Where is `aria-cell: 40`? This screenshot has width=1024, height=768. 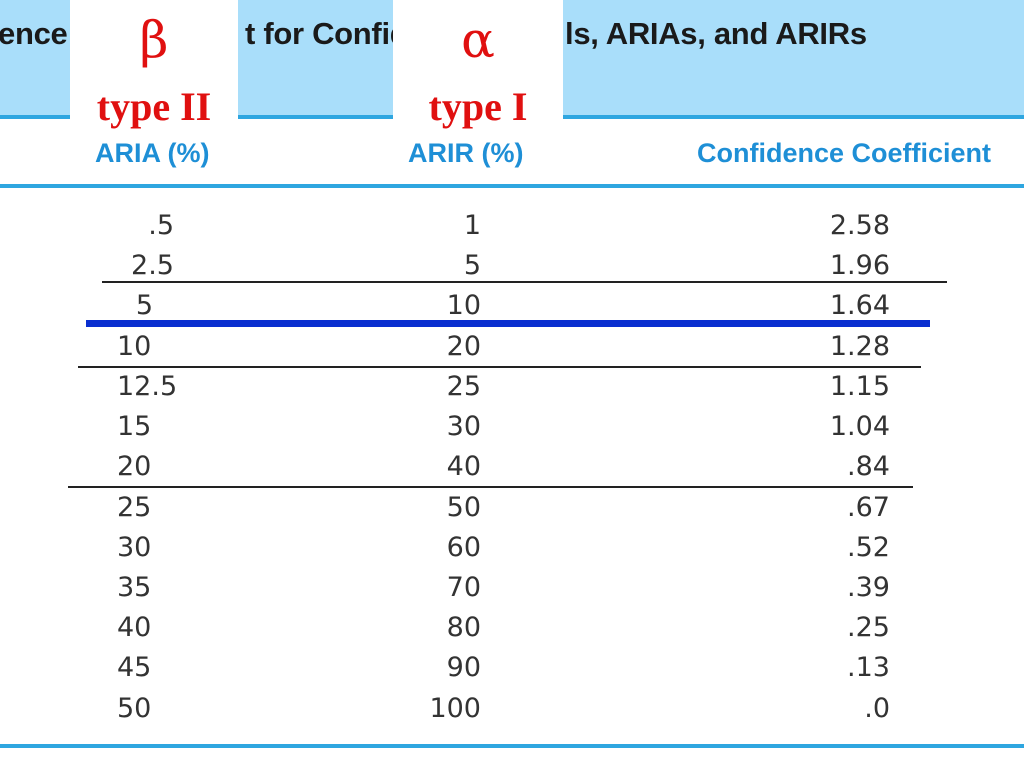
aria-cell: 40 is located at coordinates (134, 627).